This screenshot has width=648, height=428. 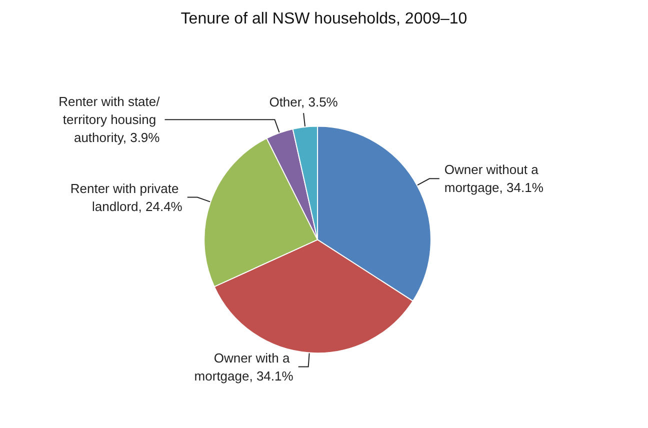 I want to click on slice-label: Renter with state/territory housing authority, 3.9%, so click(x=109, y=120).